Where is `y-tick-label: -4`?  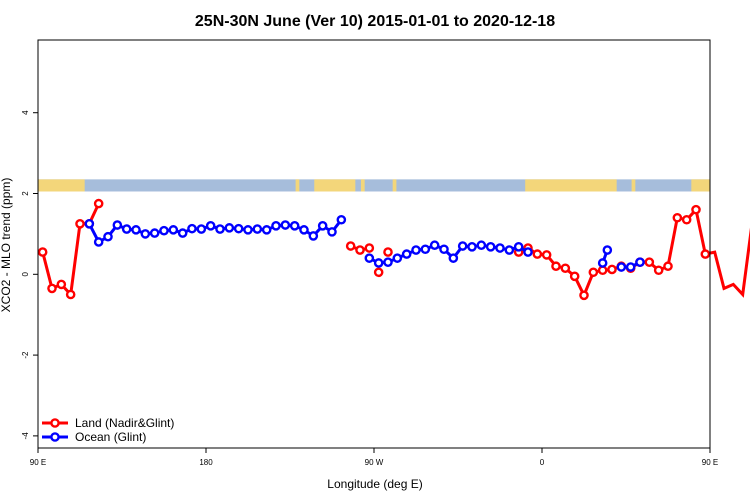 y-tick-label: -4 is located at coordinates (25, 436).